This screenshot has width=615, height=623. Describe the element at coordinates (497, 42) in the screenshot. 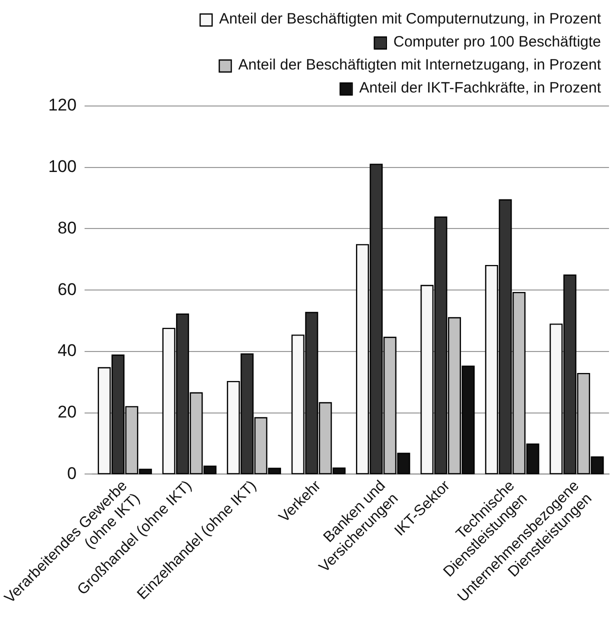

I see `legend-label: Computer pro 100 Beschäftigte` at that location.